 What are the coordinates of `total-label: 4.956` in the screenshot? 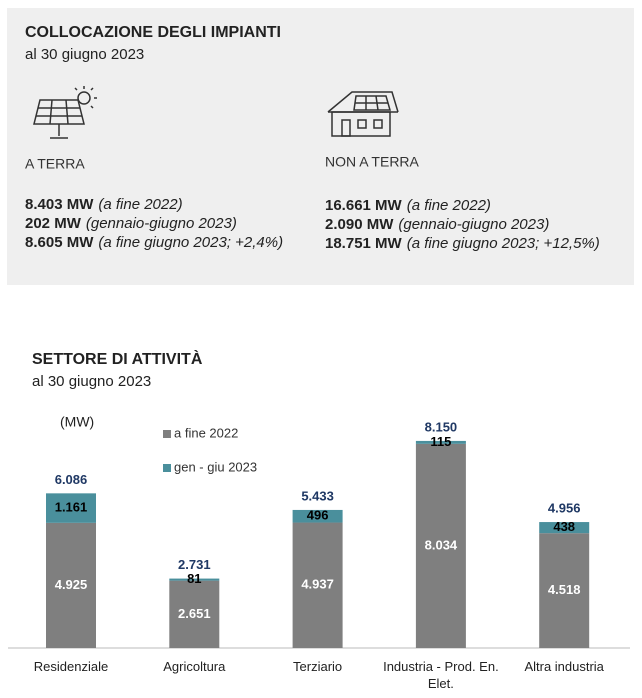 It's located at (564, 507).